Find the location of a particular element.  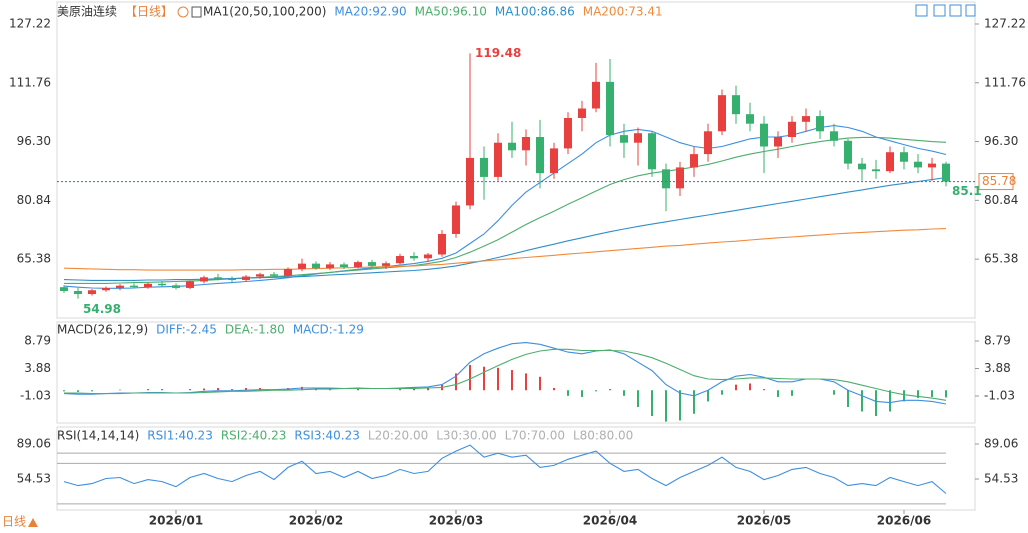

last-price-box is located at coordinates (996, 182).